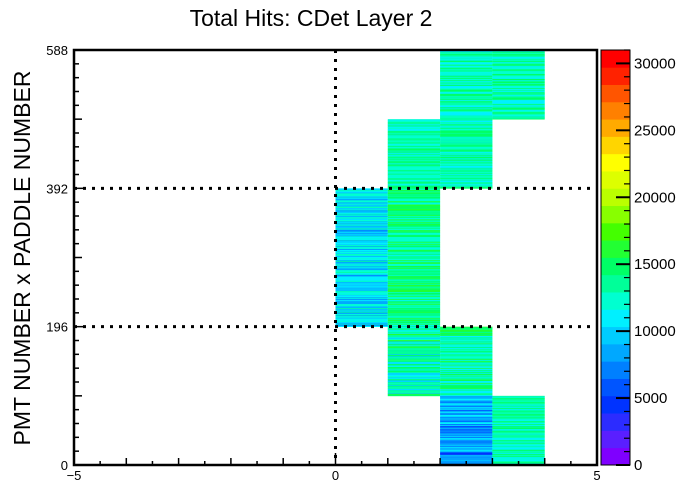  I want to click on color-scale-bar: 0 5000 10000 15000 20000 25000 30000, so click(638, 261).